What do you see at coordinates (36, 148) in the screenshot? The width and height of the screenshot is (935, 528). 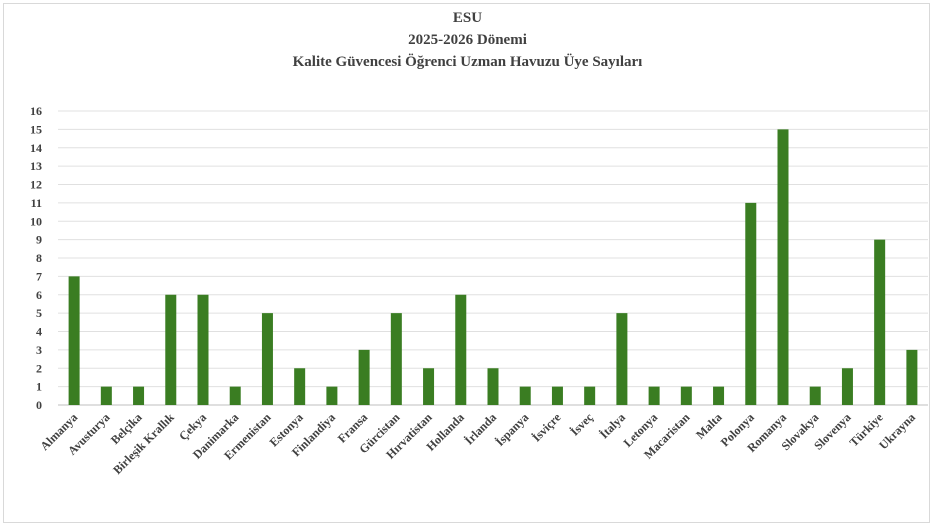 I see `y-tick-label: 14` at bounding box center [36, 148].